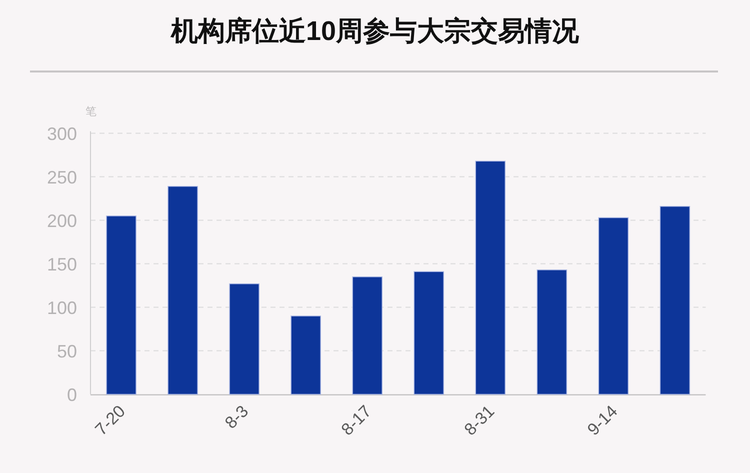 This screenshot has height=473, width=750. Describe the element at coordinates (91, 112) in the screenshot. I see `ylabel: 笔` at that location.